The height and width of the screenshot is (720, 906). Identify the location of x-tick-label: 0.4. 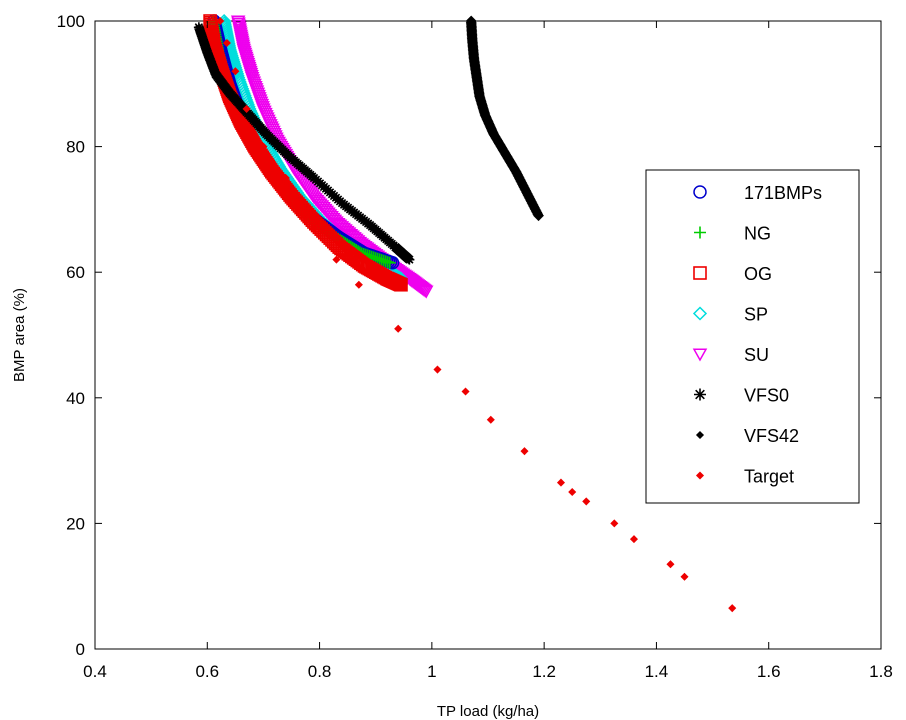
(95, 671).